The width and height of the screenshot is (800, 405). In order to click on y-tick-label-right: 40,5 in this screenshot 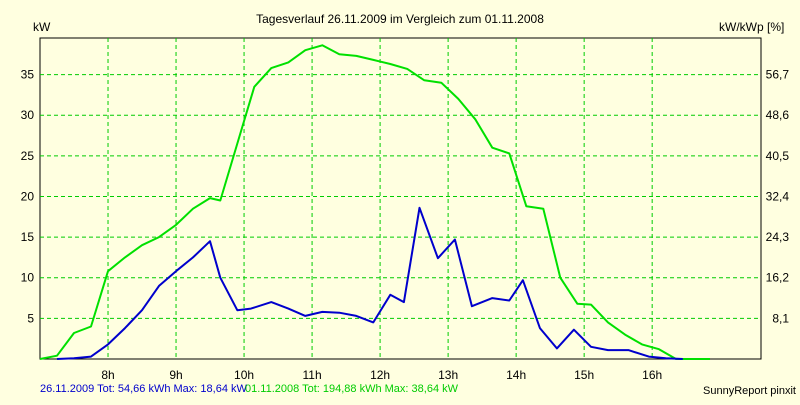, I will do `click(778, 156)`.